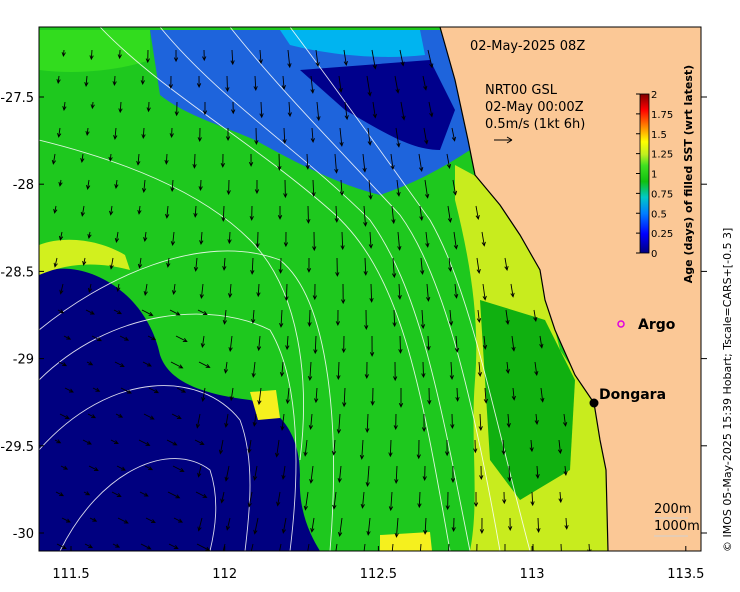  Describe the element at coordinates (534, 107) in the screenshot. I see `current-info-line-2: 02-May 00:00Z` at that location.